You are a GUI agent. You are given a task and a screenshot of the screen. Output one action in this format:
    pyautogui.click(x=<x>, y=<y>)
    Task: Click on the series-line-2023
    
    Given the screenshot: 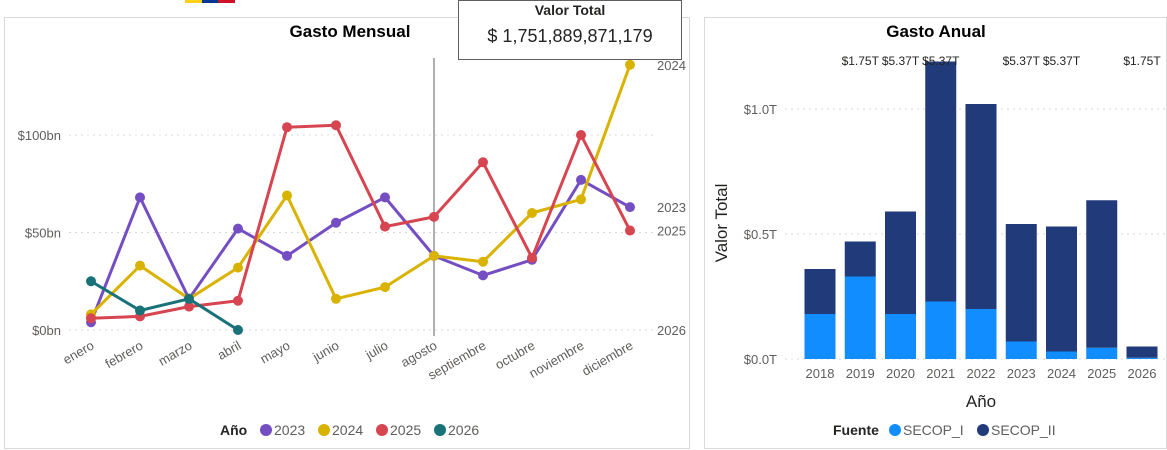 What is the action you would take?
    pyautogui.click(x=360, y=250)
    